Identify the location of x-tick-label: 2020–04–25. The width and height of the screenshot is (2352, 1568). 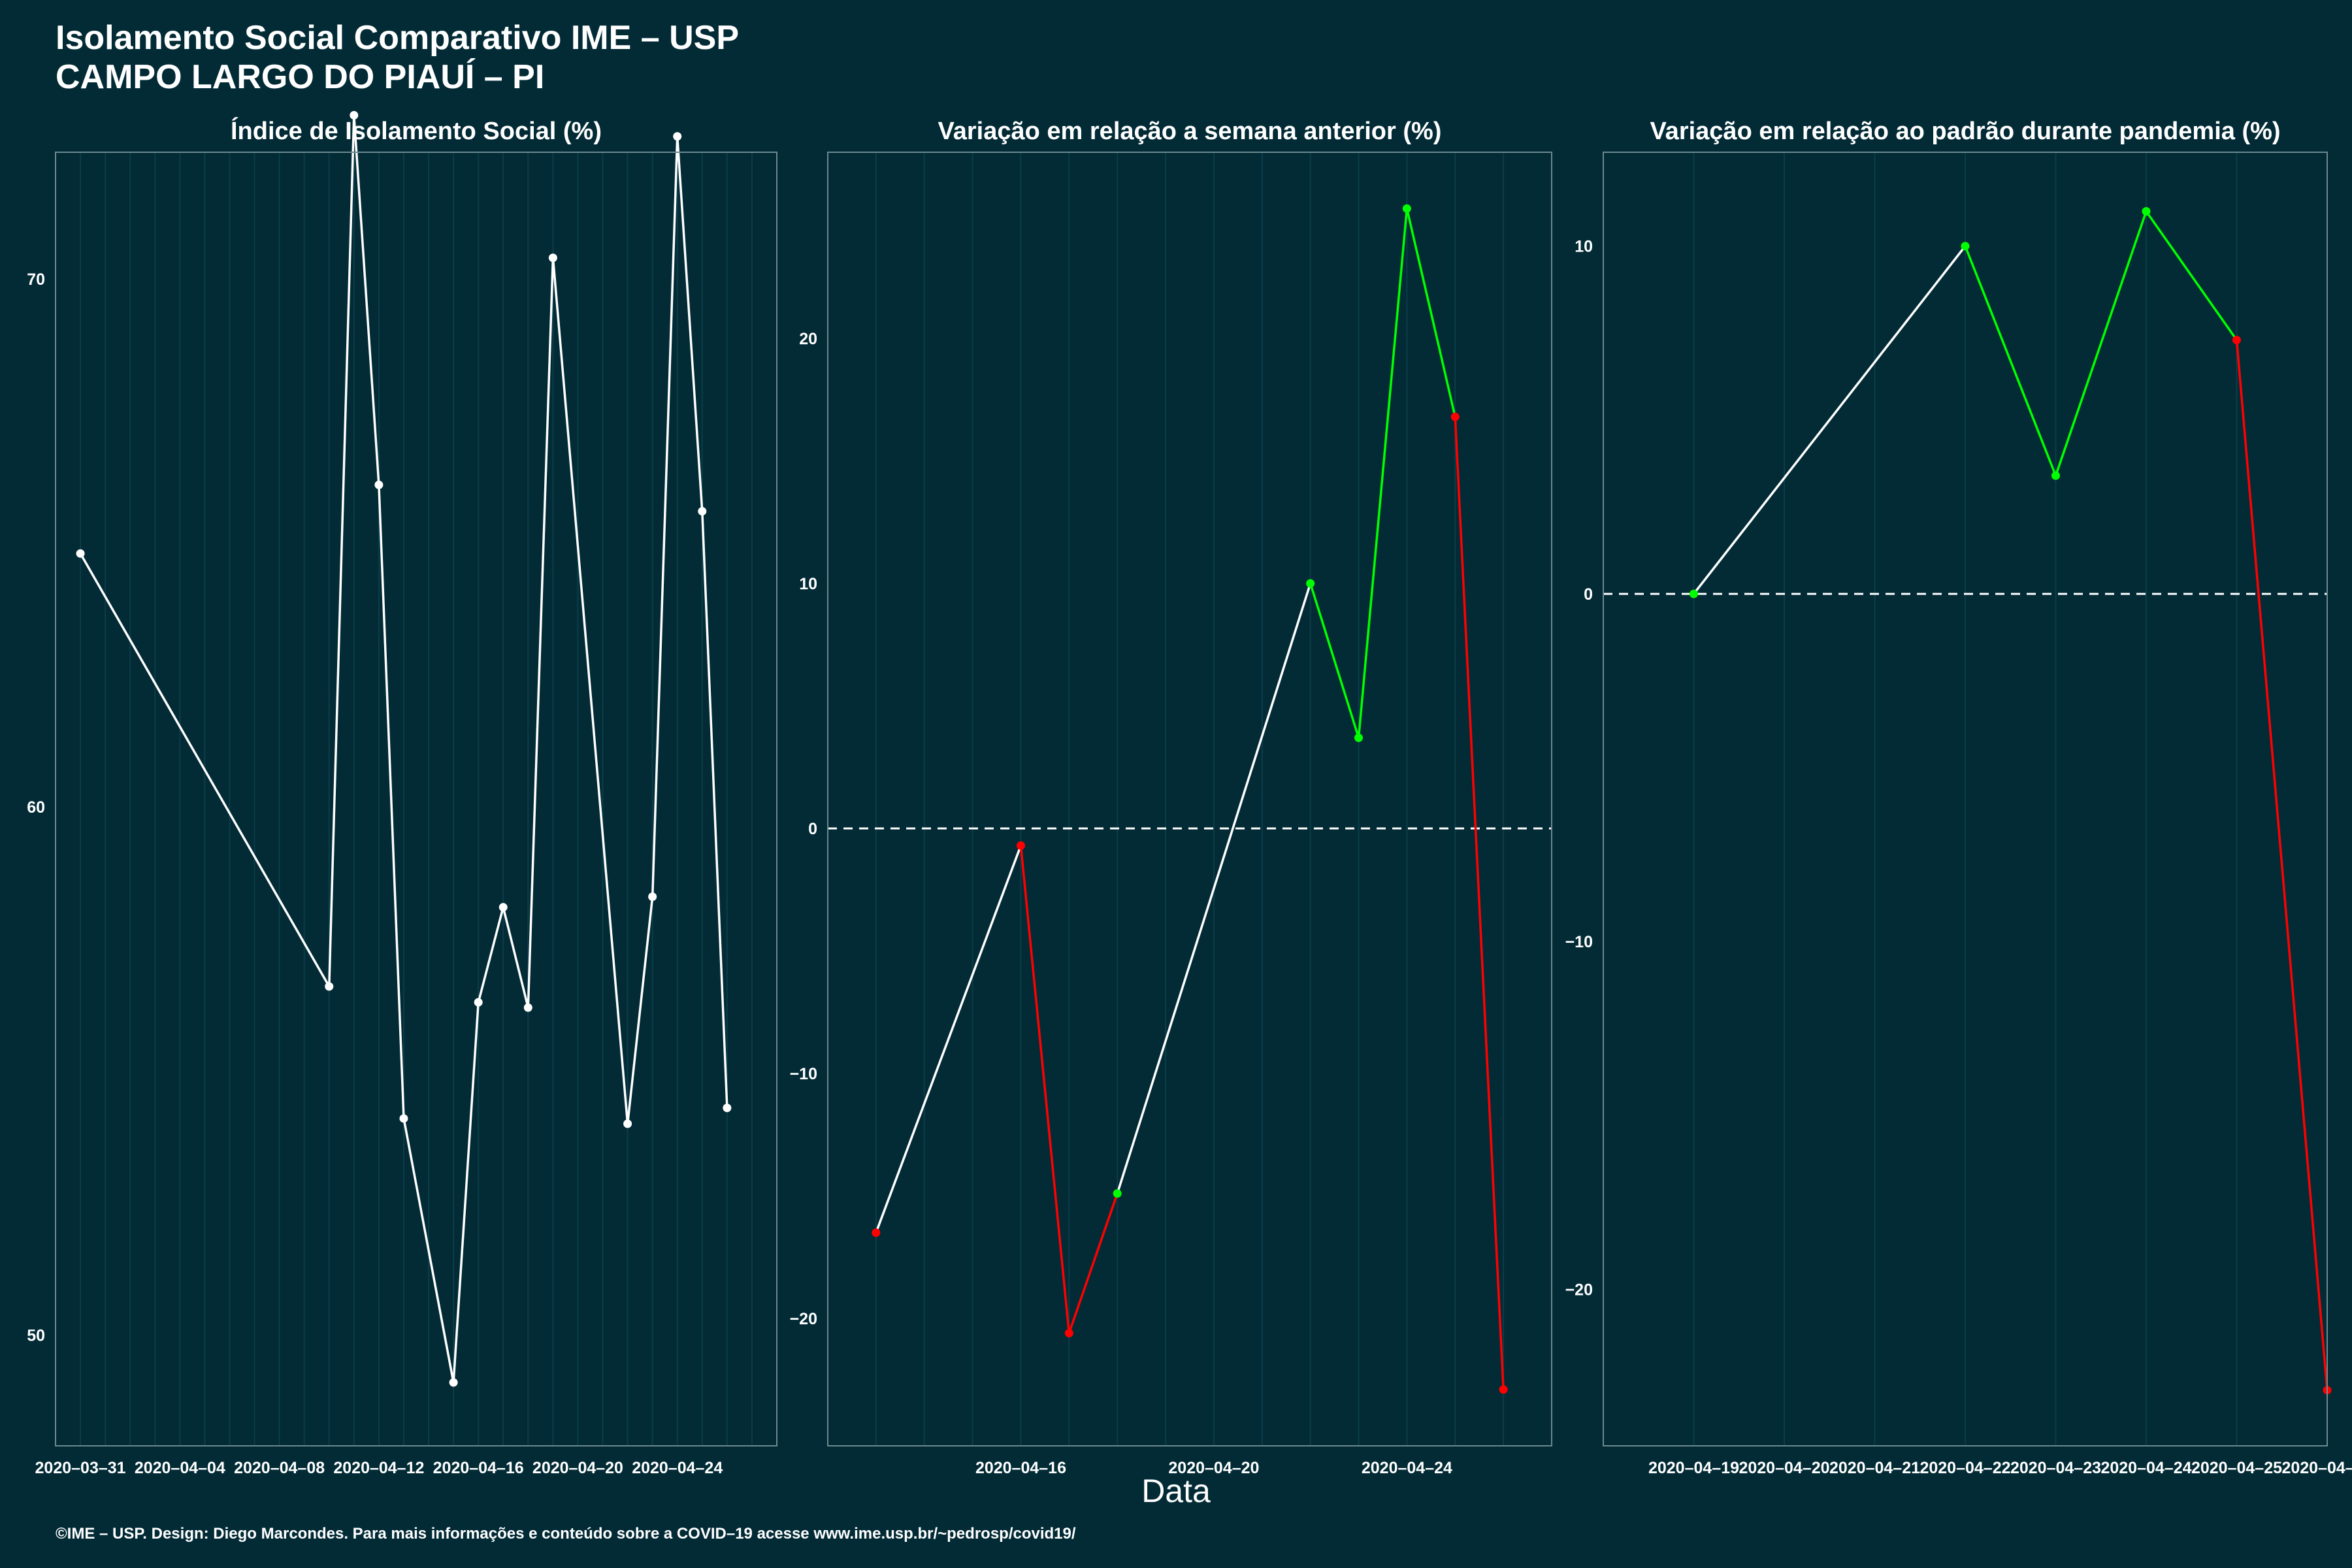
(2236, 1468).